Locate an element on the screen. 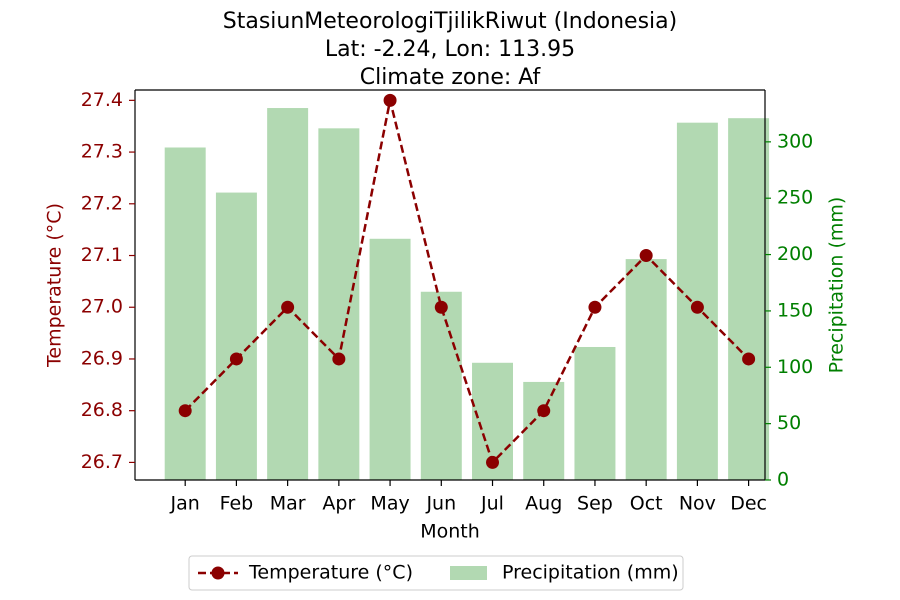 This screenshot has height=600, width=900. left-tick-label: 27.3 is located at coordinates (102, 152).